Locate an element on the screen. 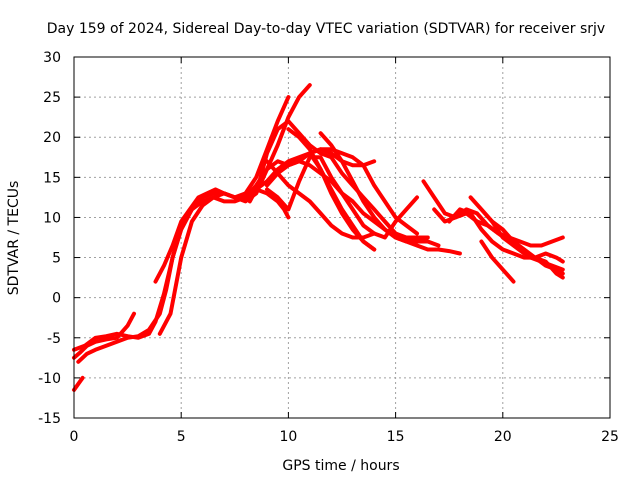 This screenshot has height=480, width=640. y-axis-label: SDTVAR / TECUs is located at coordinates (14, 238).